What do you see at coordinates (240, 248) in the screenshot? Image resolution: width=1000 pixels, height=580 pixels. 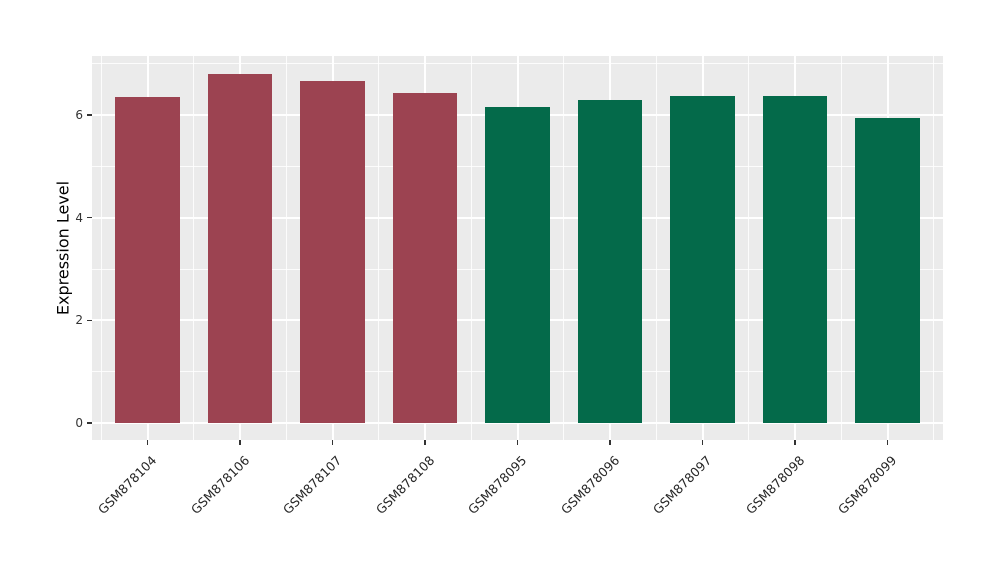 I see `bar-GSM878106` at bounding box center [240, 248].